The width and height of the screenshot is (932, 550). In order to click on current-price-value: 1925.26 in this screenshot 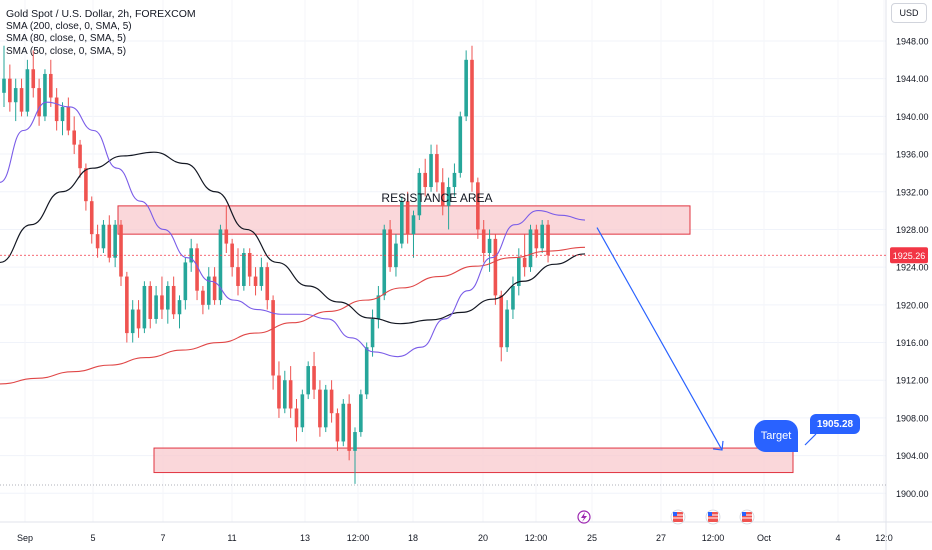, I will do `click(909, 256)`.